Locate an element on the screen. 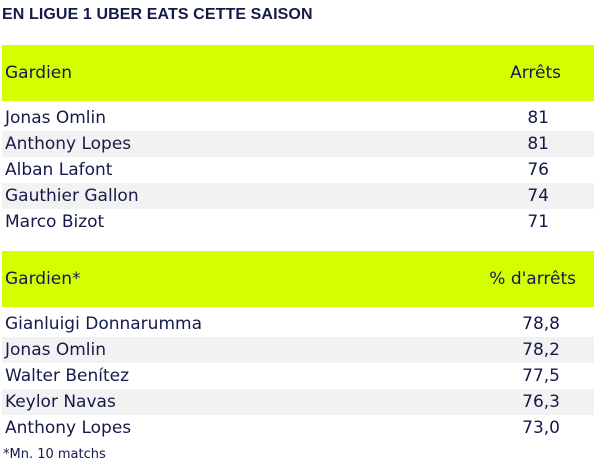 The width and height of the screenshot is (596, 470). saves-value: 74 is located at coordinates (538, 196).